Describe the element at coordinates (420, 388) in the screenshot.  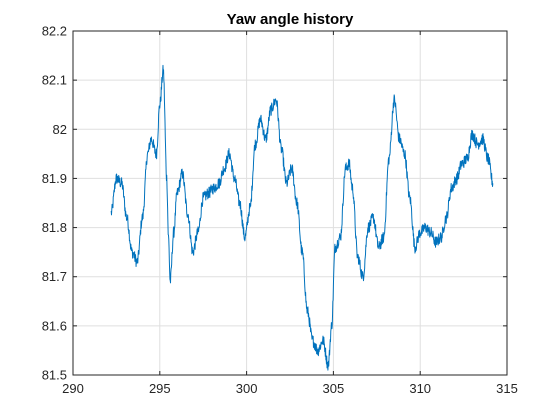
I see `x-tick-label: 310` at that location.